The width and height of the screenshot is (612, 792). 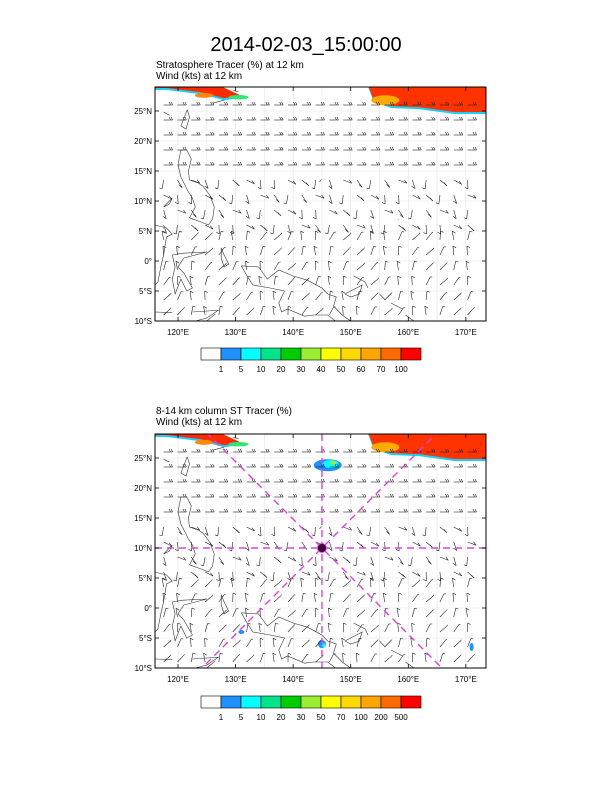 What do you see at coordinates (198, 440) in the screenshot?
I see `tracer-field` at bounding box center [198, 440].